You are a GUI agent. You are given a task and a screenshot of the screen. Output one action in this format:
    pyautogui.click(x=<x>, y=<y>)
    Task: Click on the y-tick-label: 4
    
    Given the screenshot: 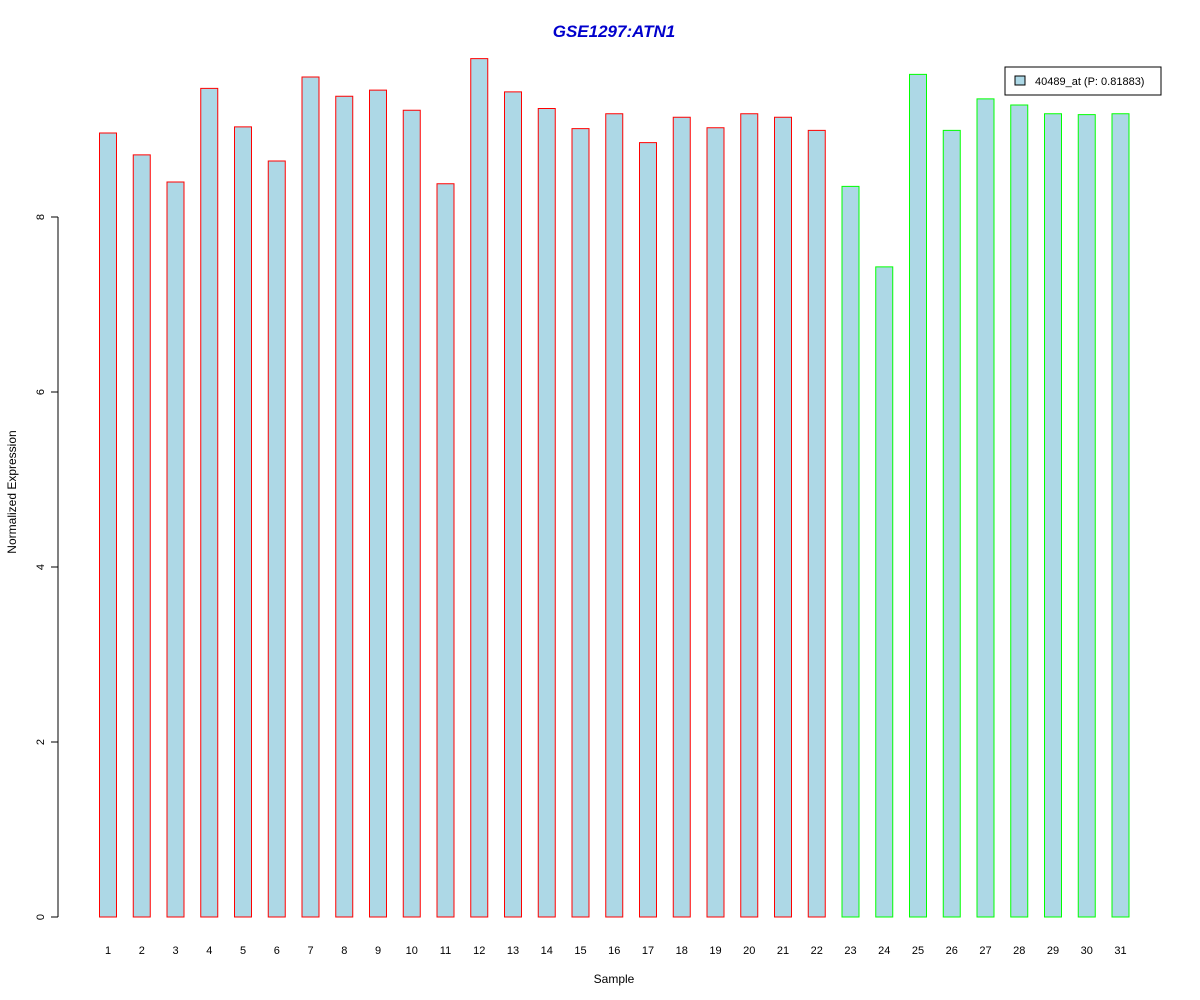 What is the action you would take?
    pyautogui.click(x=41, y=567)
    